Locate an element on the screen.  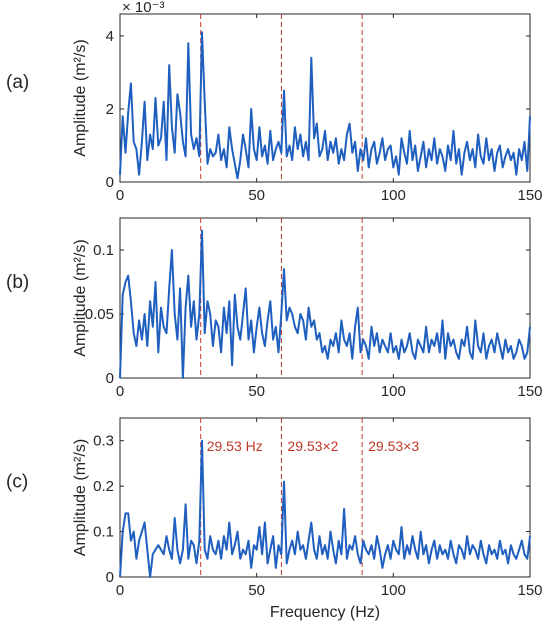
y-tick-label: 4 is located at coordinates (110, 36).